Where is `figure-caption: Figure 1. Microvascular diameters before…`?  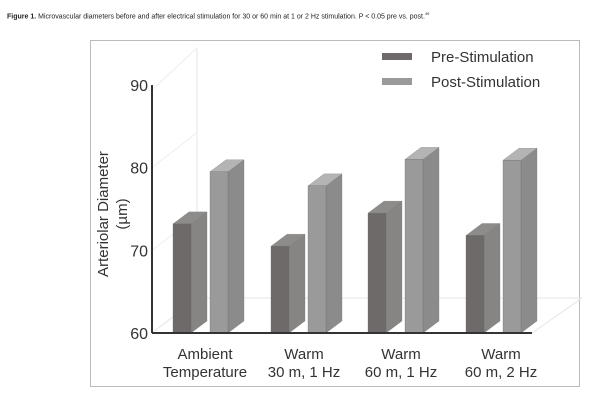
figure-caption: Figure 1. Microvascular diameters before… is located at coordinates (218, 15).